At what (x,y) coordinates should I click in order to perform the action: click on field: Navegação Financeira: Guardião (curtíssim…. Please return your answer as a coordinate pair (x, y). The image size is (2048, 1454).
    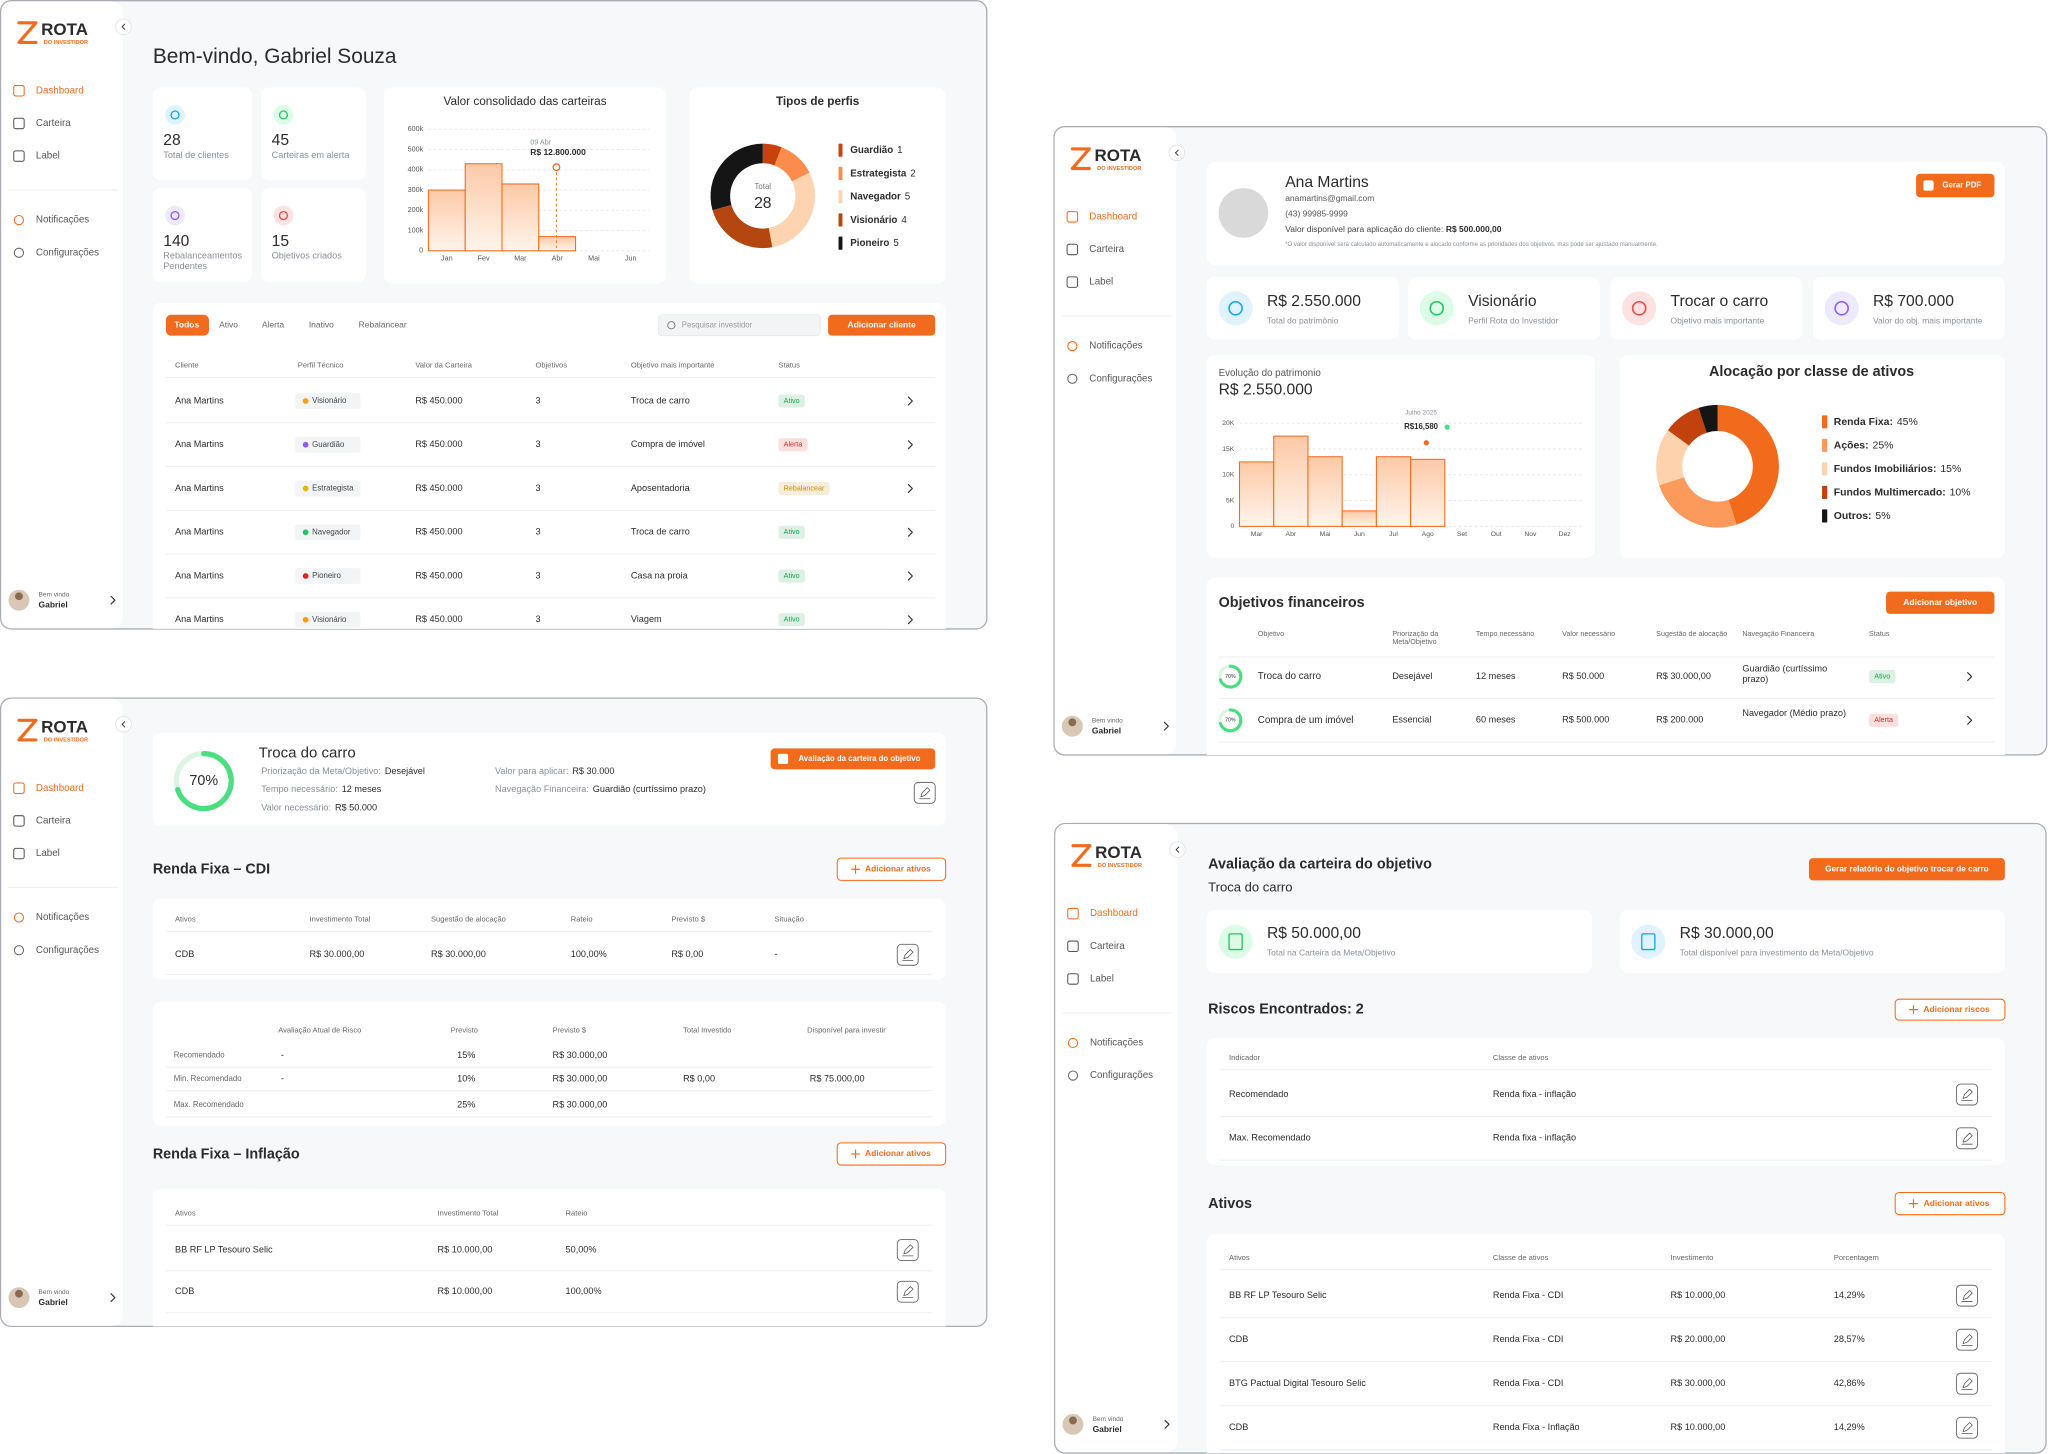
    Looking at the image, I should click on (600, 790).